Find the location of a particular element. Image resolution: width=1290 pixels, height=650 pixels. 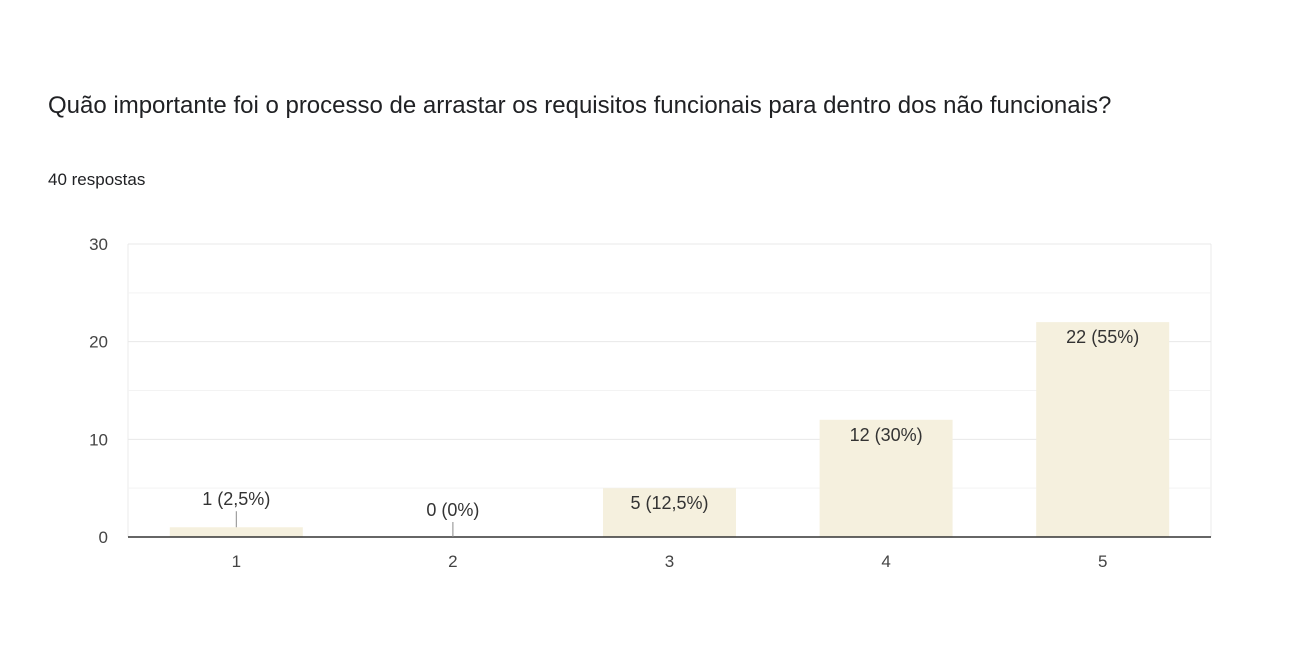

y-tick-label: 20 is located at coordinates (98, 342).